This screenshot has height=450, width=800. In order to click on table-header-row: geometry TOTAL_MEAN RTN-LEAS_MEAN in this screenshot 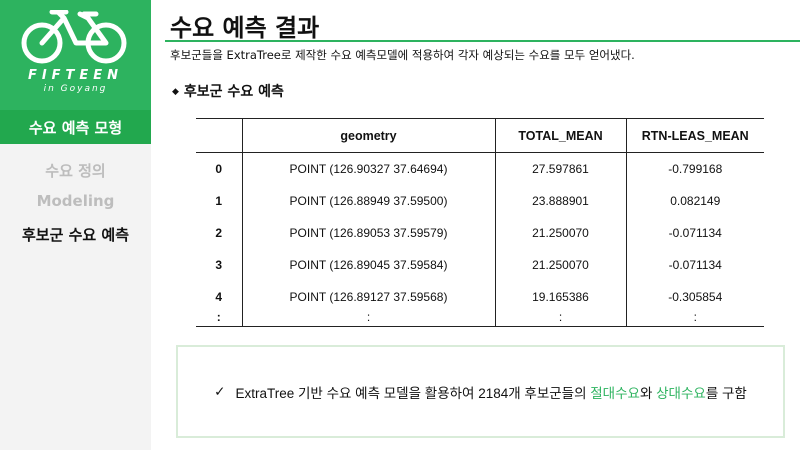, I will do `click(480, 135)`.